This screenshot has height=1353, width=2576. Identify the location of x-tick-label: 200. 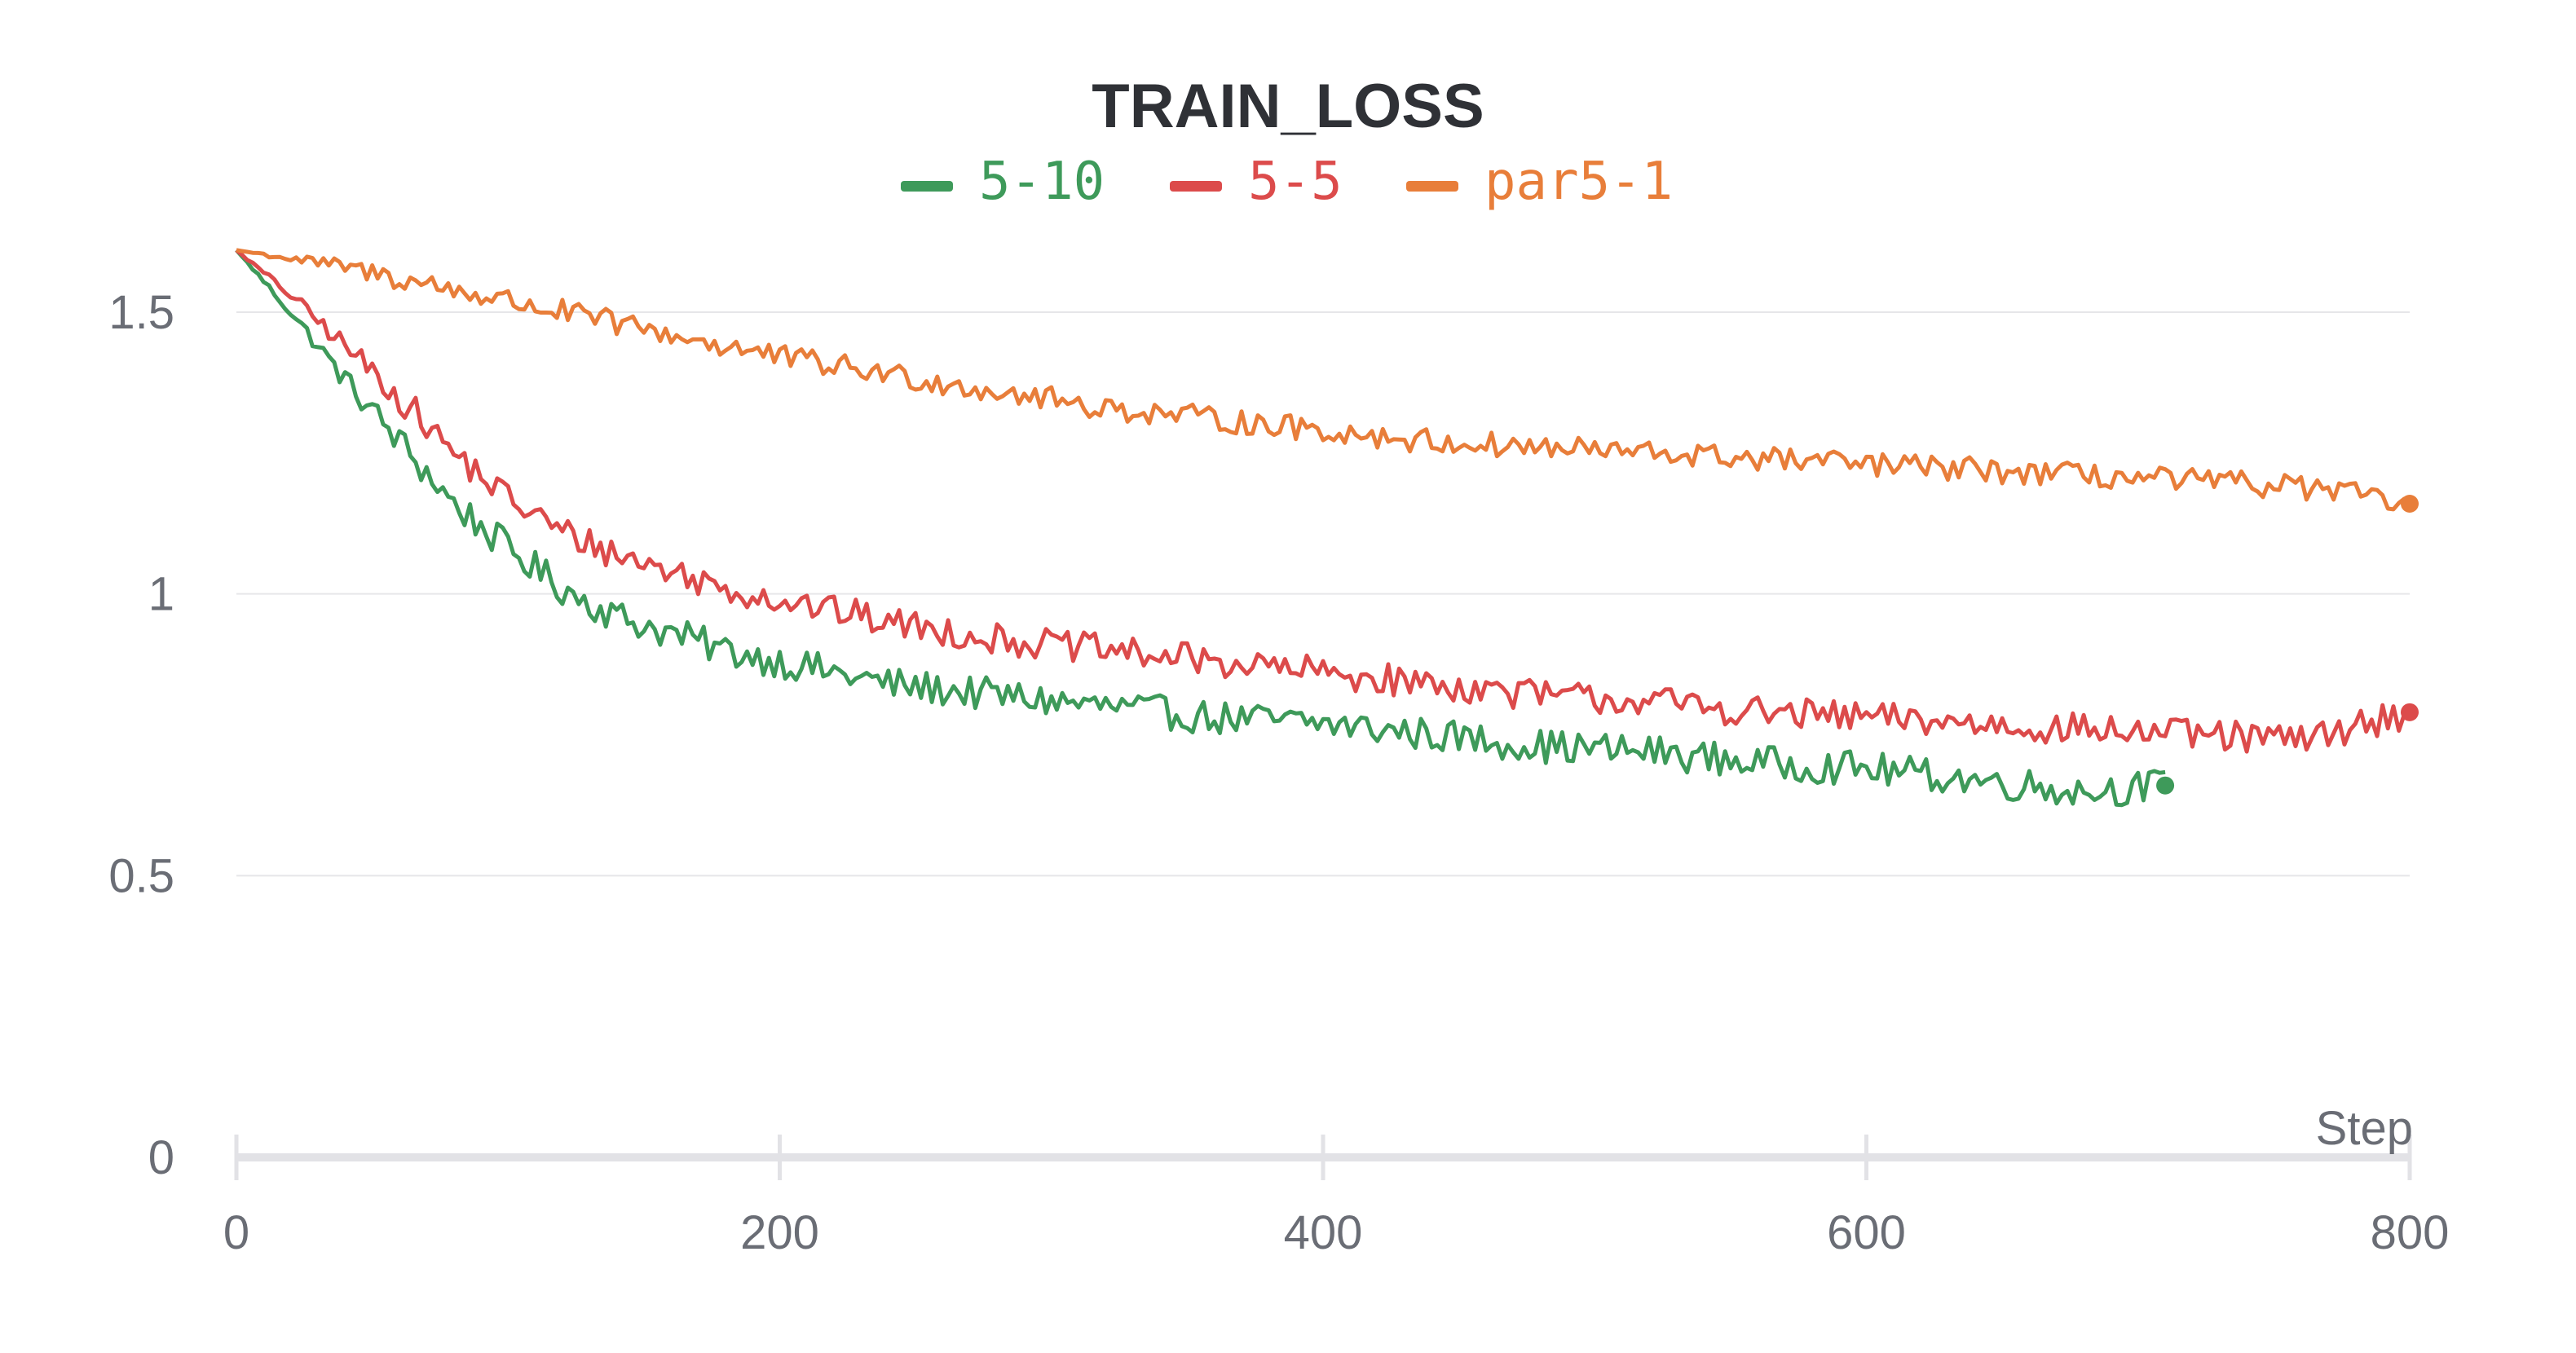
(779, 1232).